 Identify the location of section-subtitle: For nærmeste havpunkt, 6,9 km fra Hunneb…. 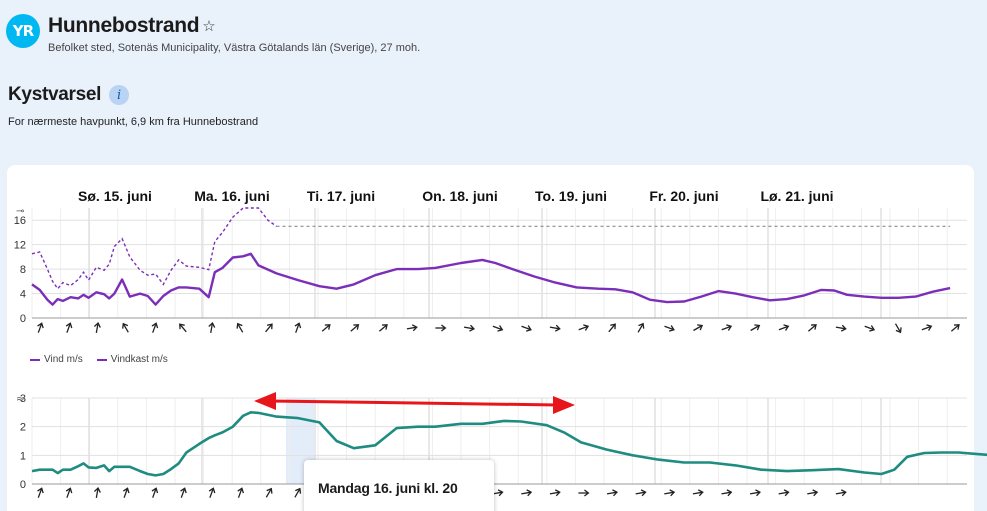
(133, 122).